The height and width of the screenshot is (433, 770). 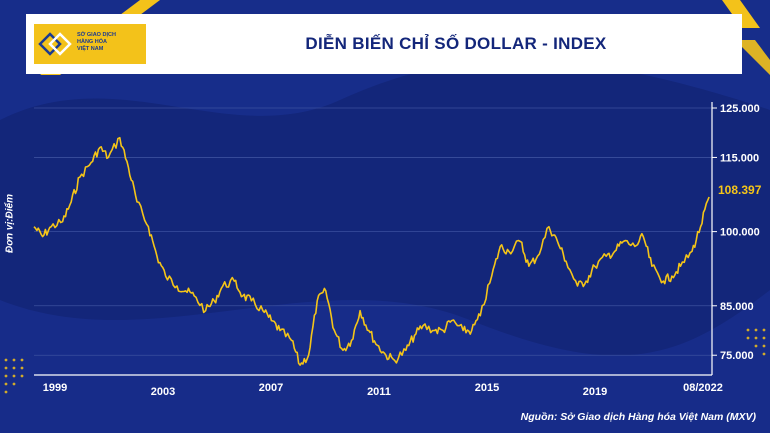 I want to click on logo-text-line-3: VIỆT NAM, so click(x=90, y=49).